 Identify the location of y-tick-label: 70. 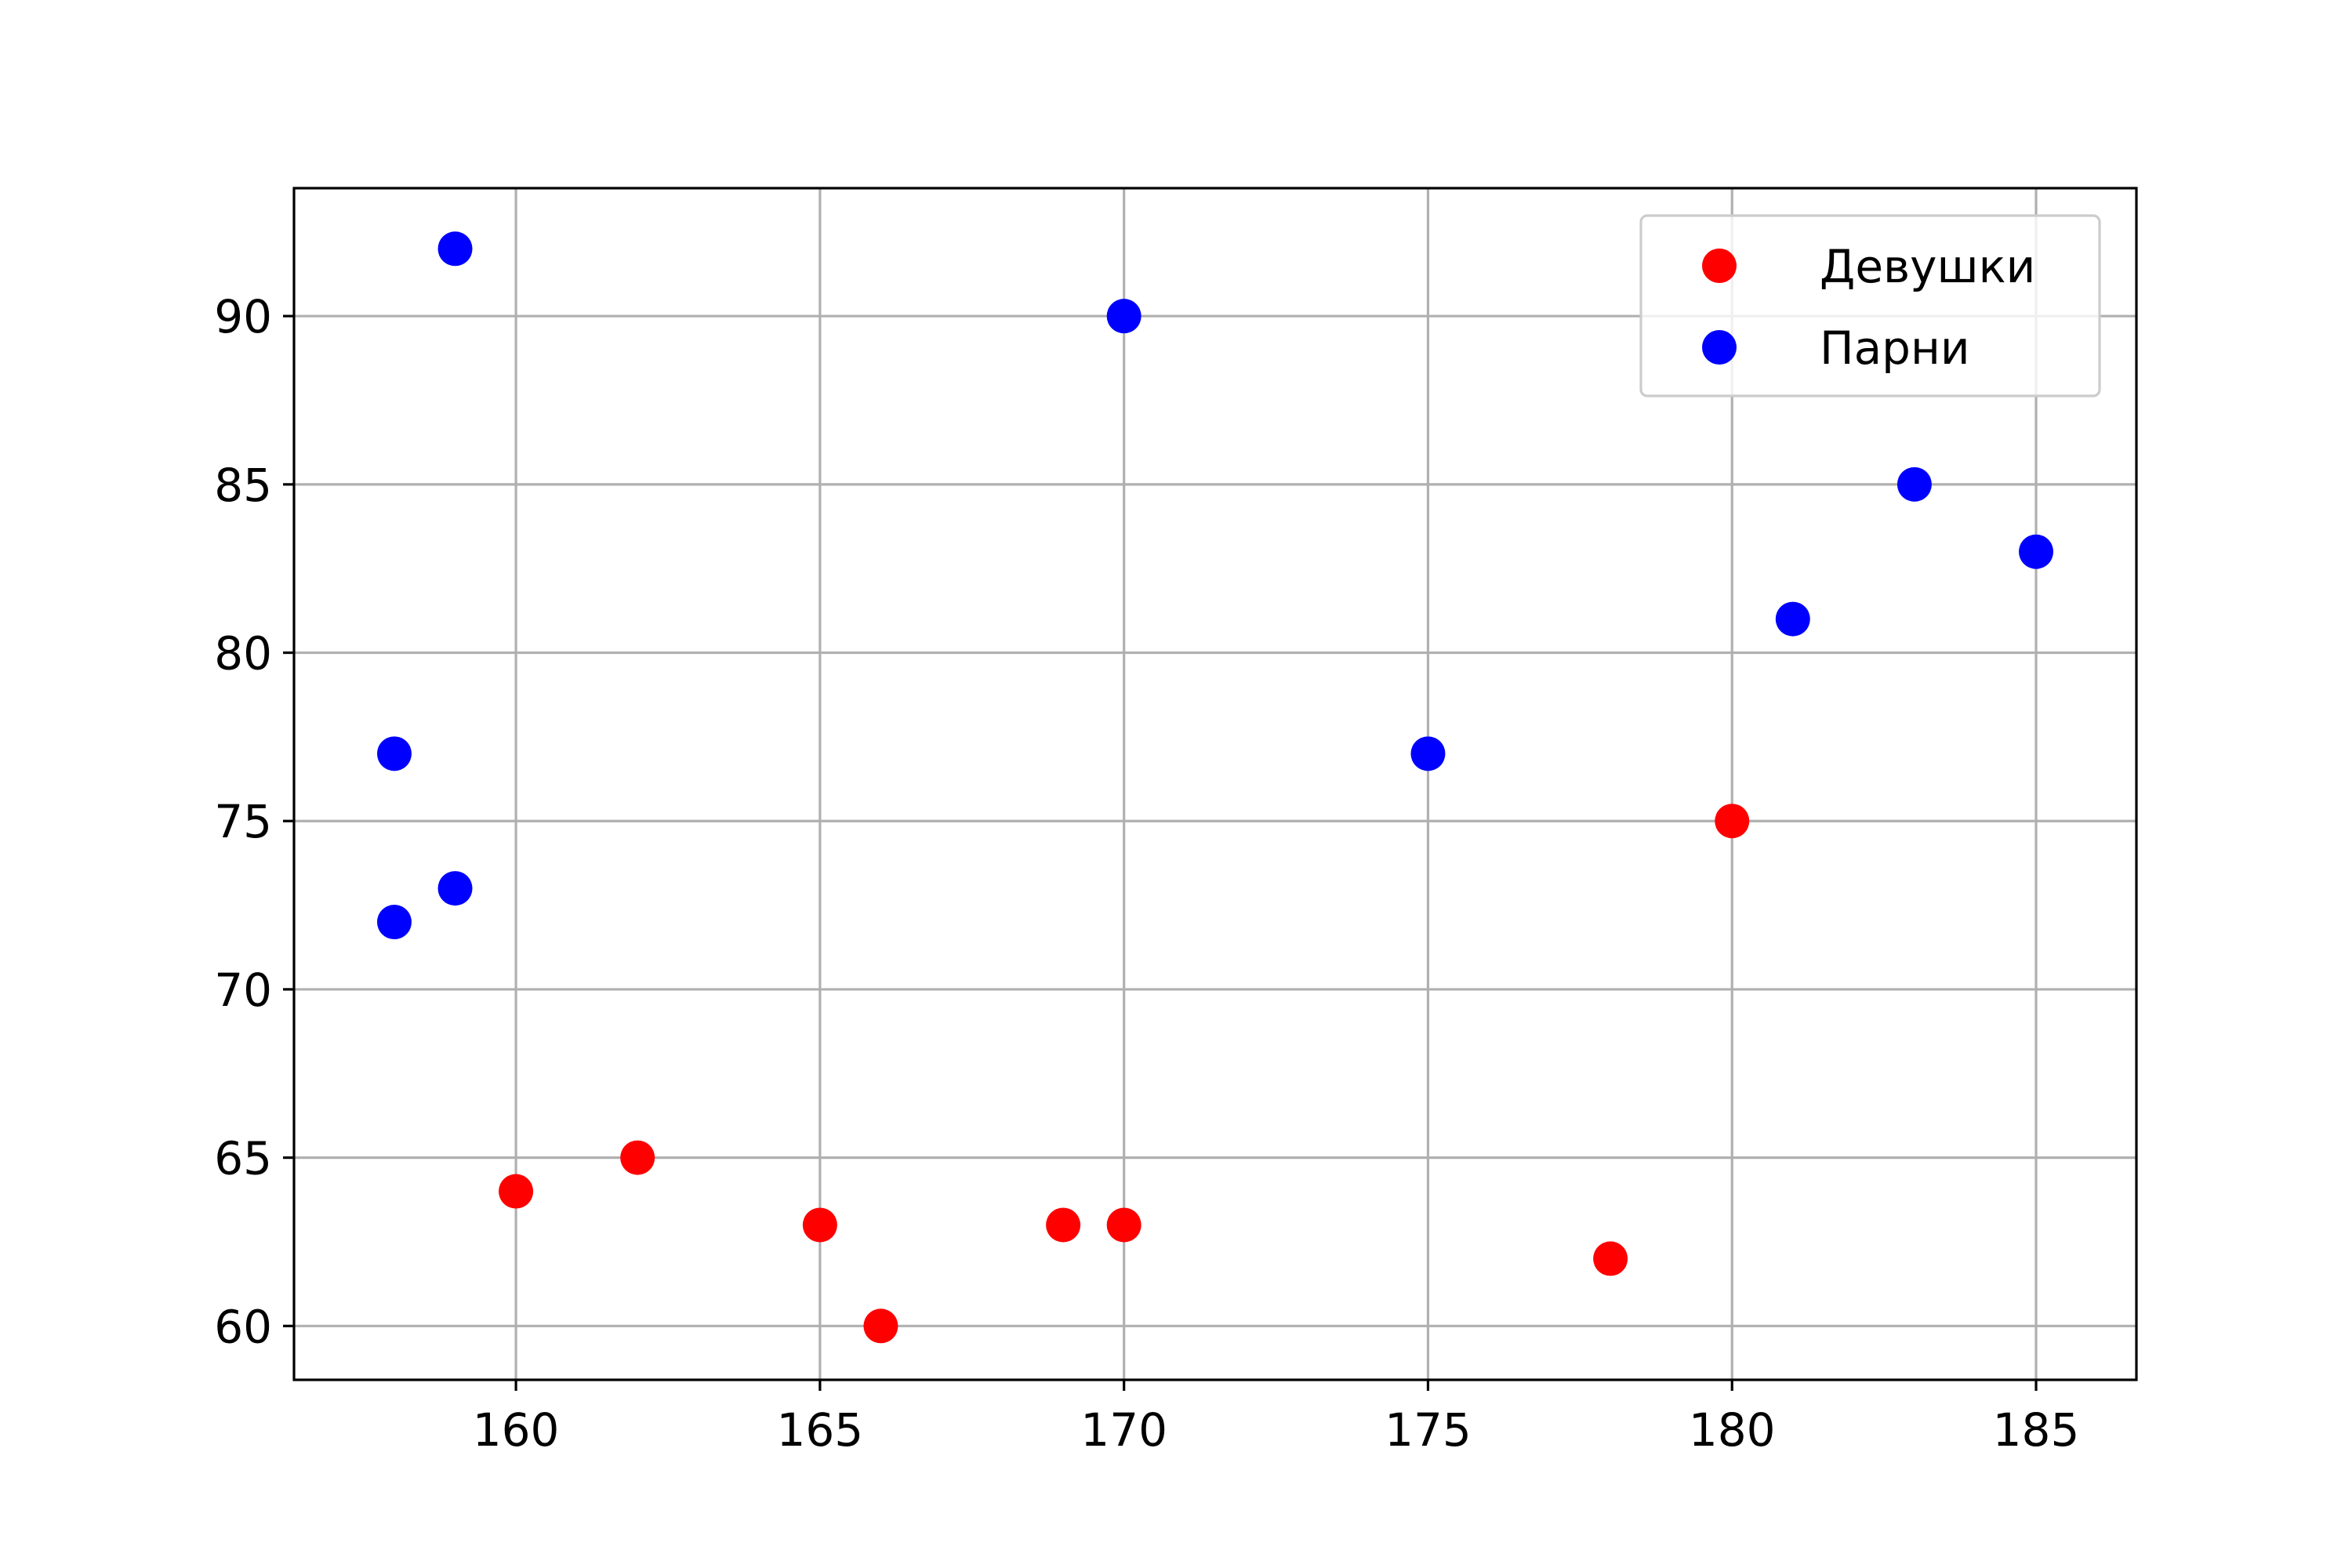
(243, 990).